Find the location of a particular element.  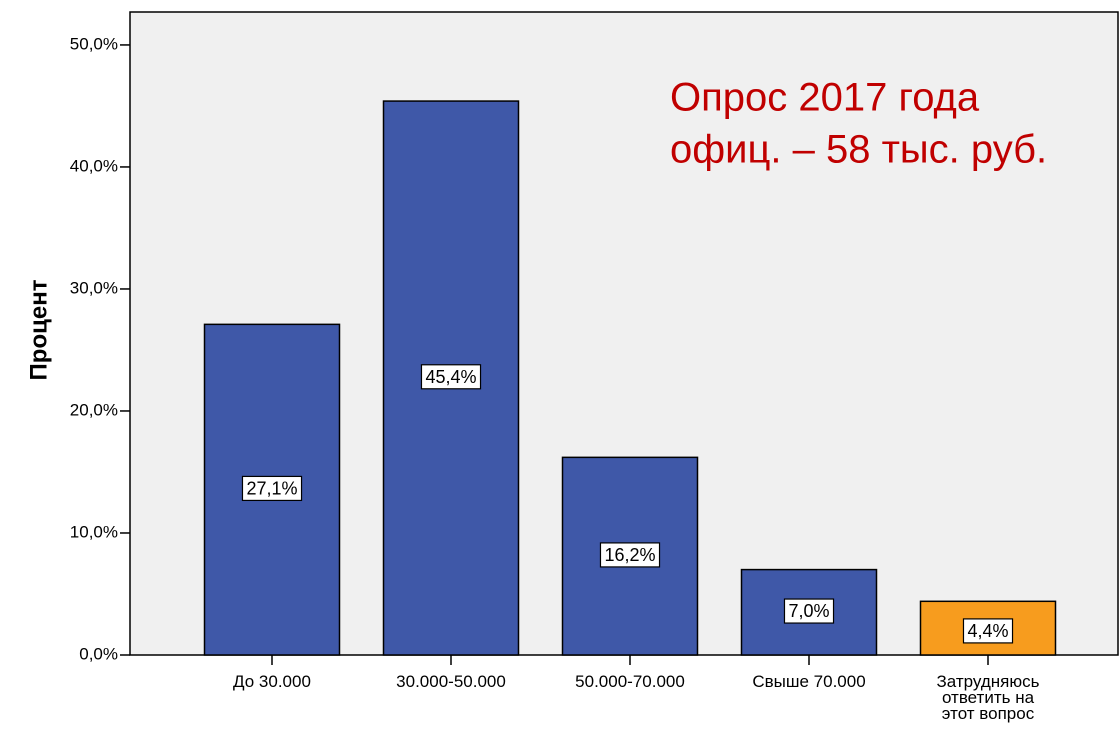

x-tick-label: Свыше 70.000 is located at coordinates (808, 681).